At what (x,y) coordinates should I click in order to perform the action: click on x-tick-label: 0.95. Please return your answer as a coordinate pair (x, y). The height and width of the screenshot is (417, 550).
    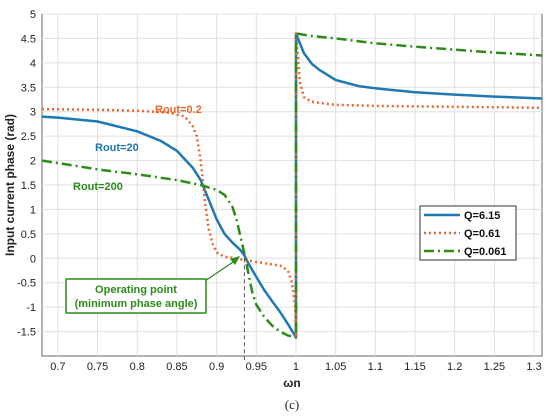
    Looking at the image, I should click on (256, 367).